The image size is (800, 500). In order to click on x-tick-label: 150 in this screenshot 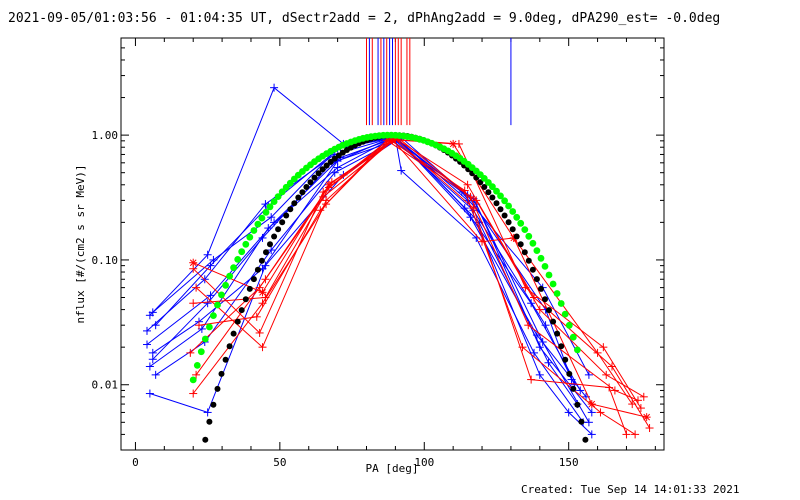, I will do `click(569, 462)`.